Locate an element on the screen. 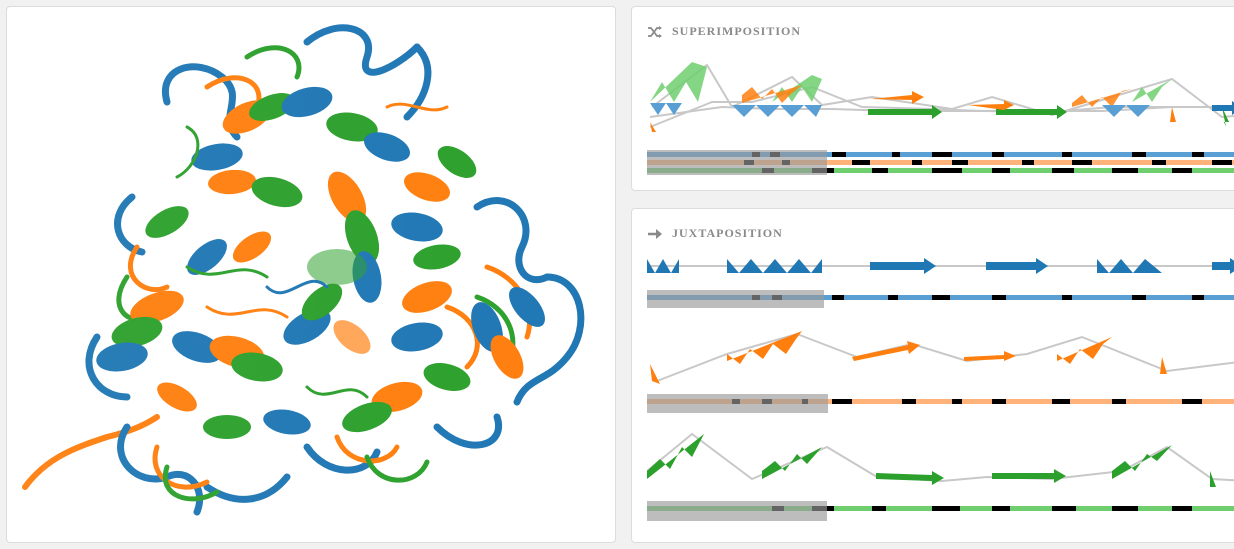 Image resolution: width=1234 pixels, height=549 pixels. superimposition-title-text: SUPERIMPOSITION is located at coordinates (737, 31).